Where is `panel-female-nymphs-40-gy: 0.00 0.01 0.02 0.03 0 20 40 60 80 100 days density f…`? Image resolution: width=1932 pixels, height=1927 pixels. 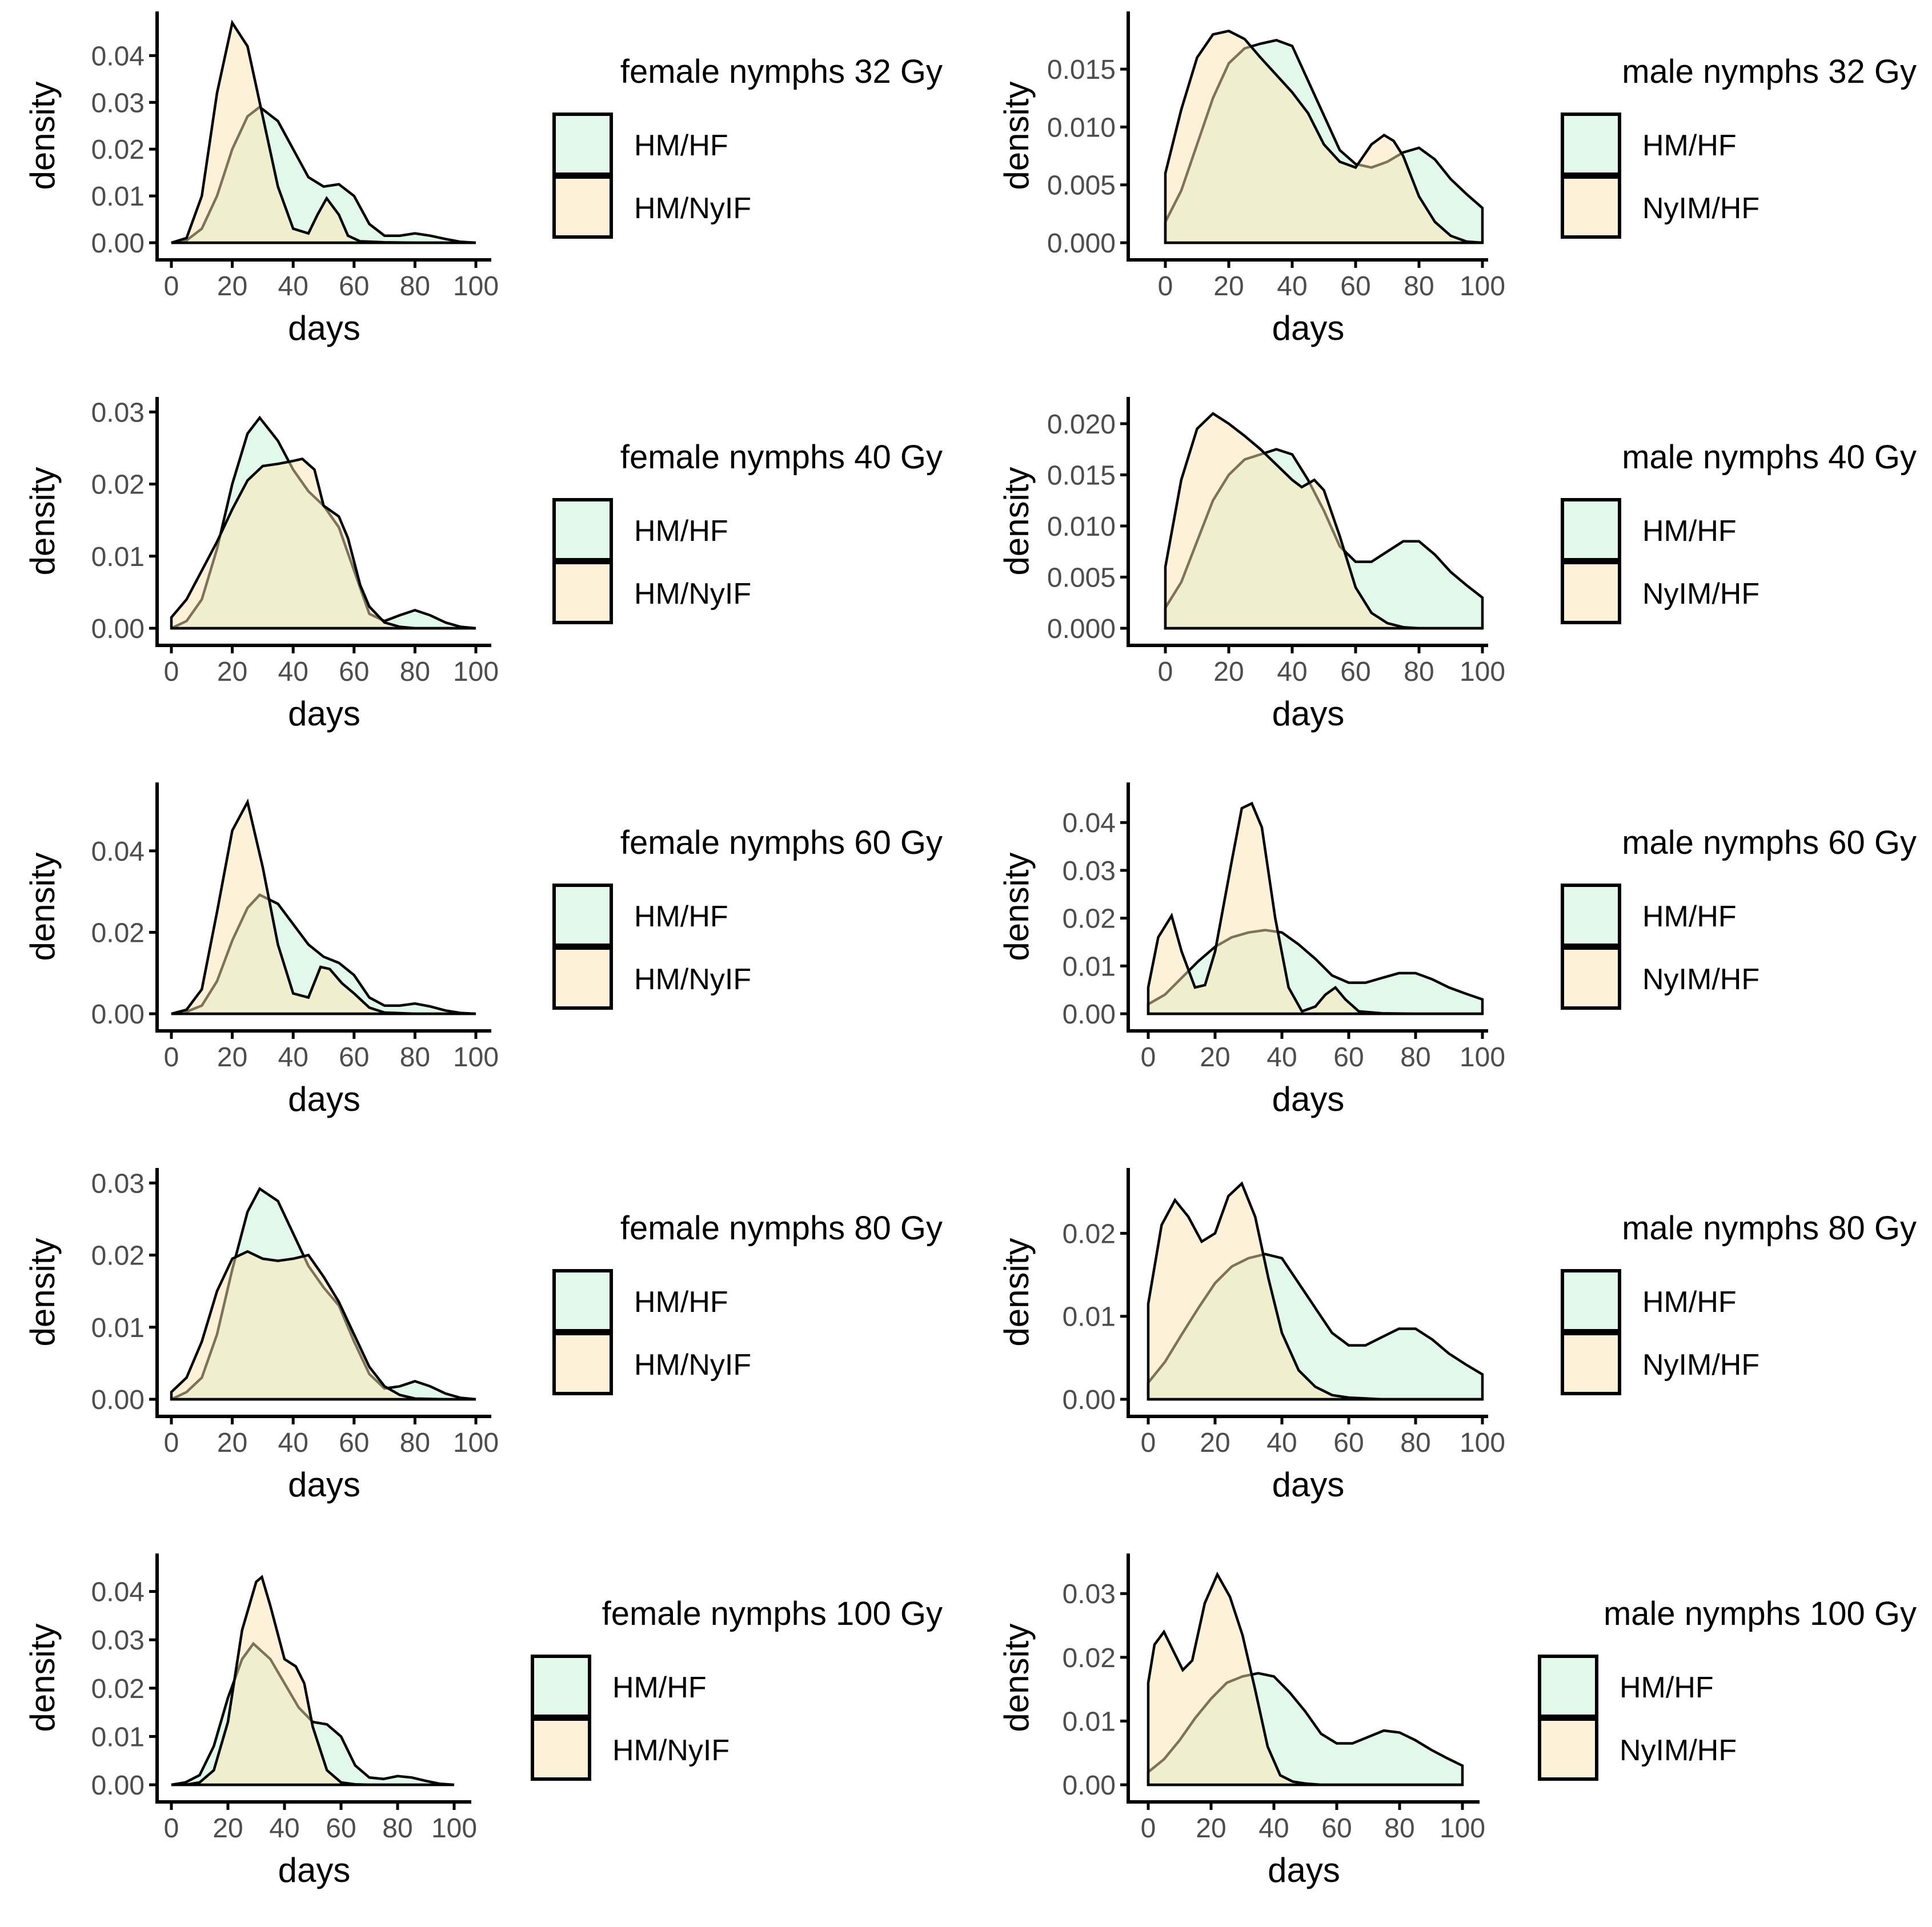 panel-female-nymphs-40-gy: 0.00 0.01 0.02 0.03 0 20 40 60 80 100 days density f… is located at coordinates (483, 565).